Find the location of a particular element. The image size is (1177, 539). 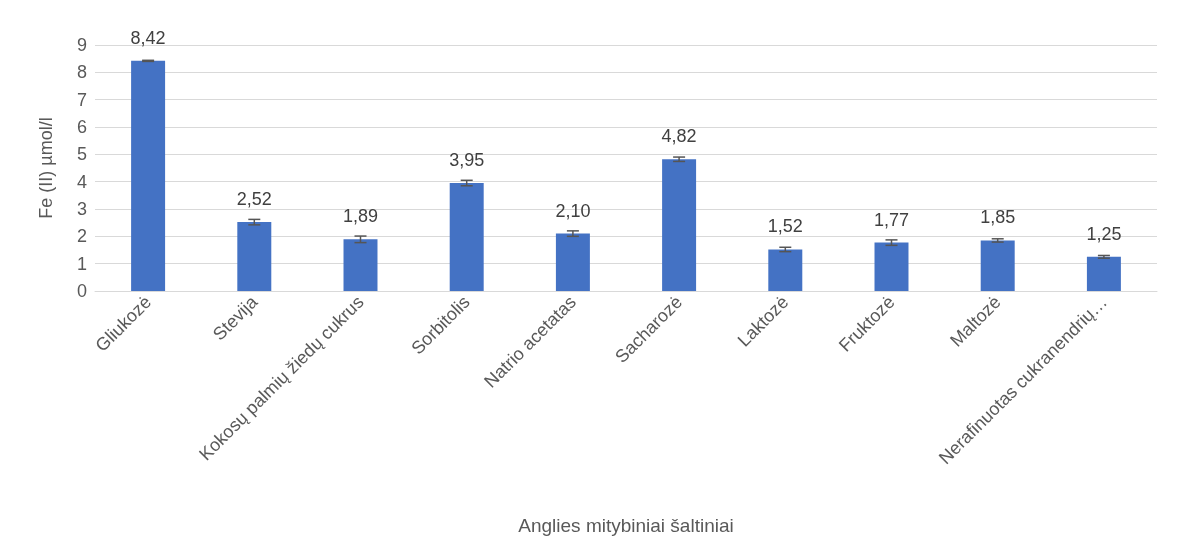

y-tick-label: 4 is located at coordinates (81, 181).